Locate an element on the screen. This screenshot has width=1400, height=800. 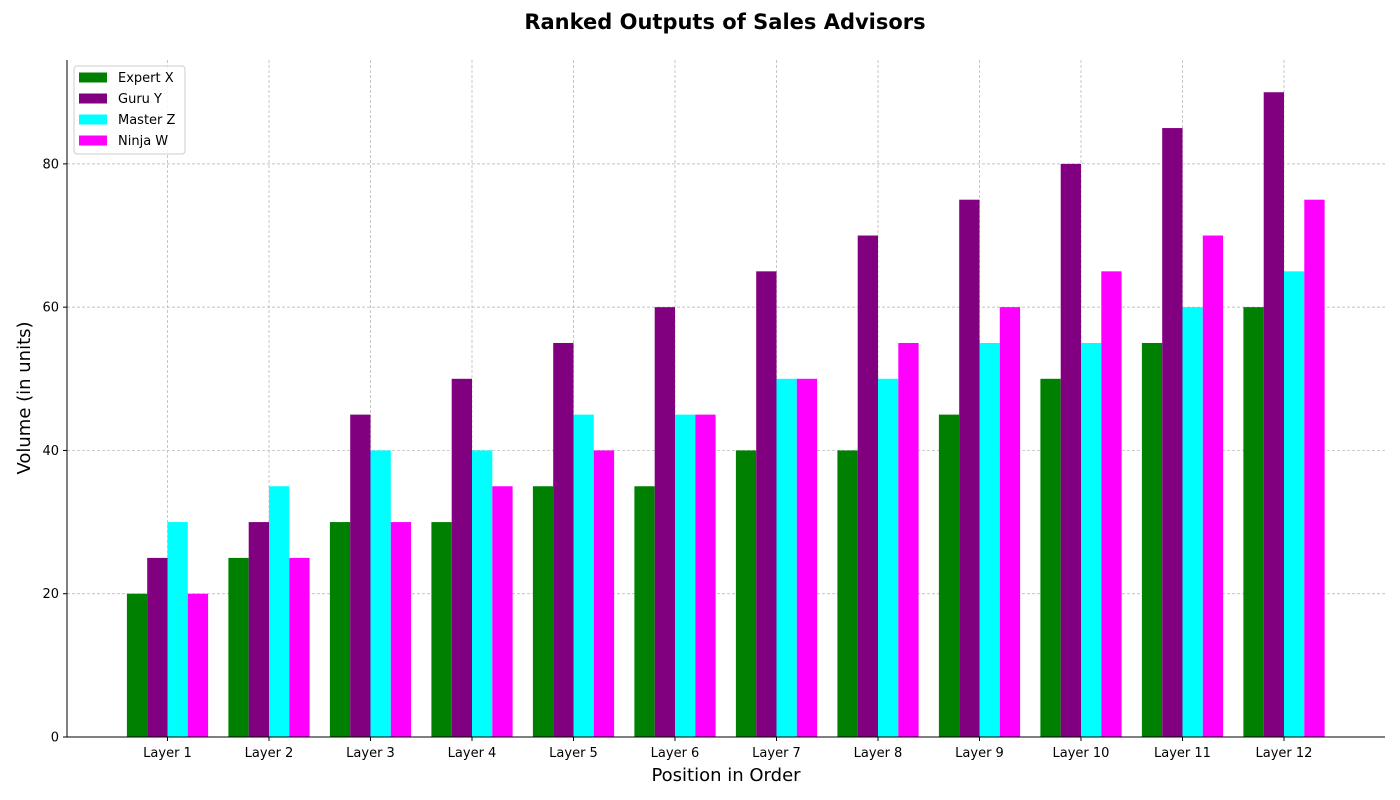
x-tick-label: Layer 9 is located at coordinates (979, 753).